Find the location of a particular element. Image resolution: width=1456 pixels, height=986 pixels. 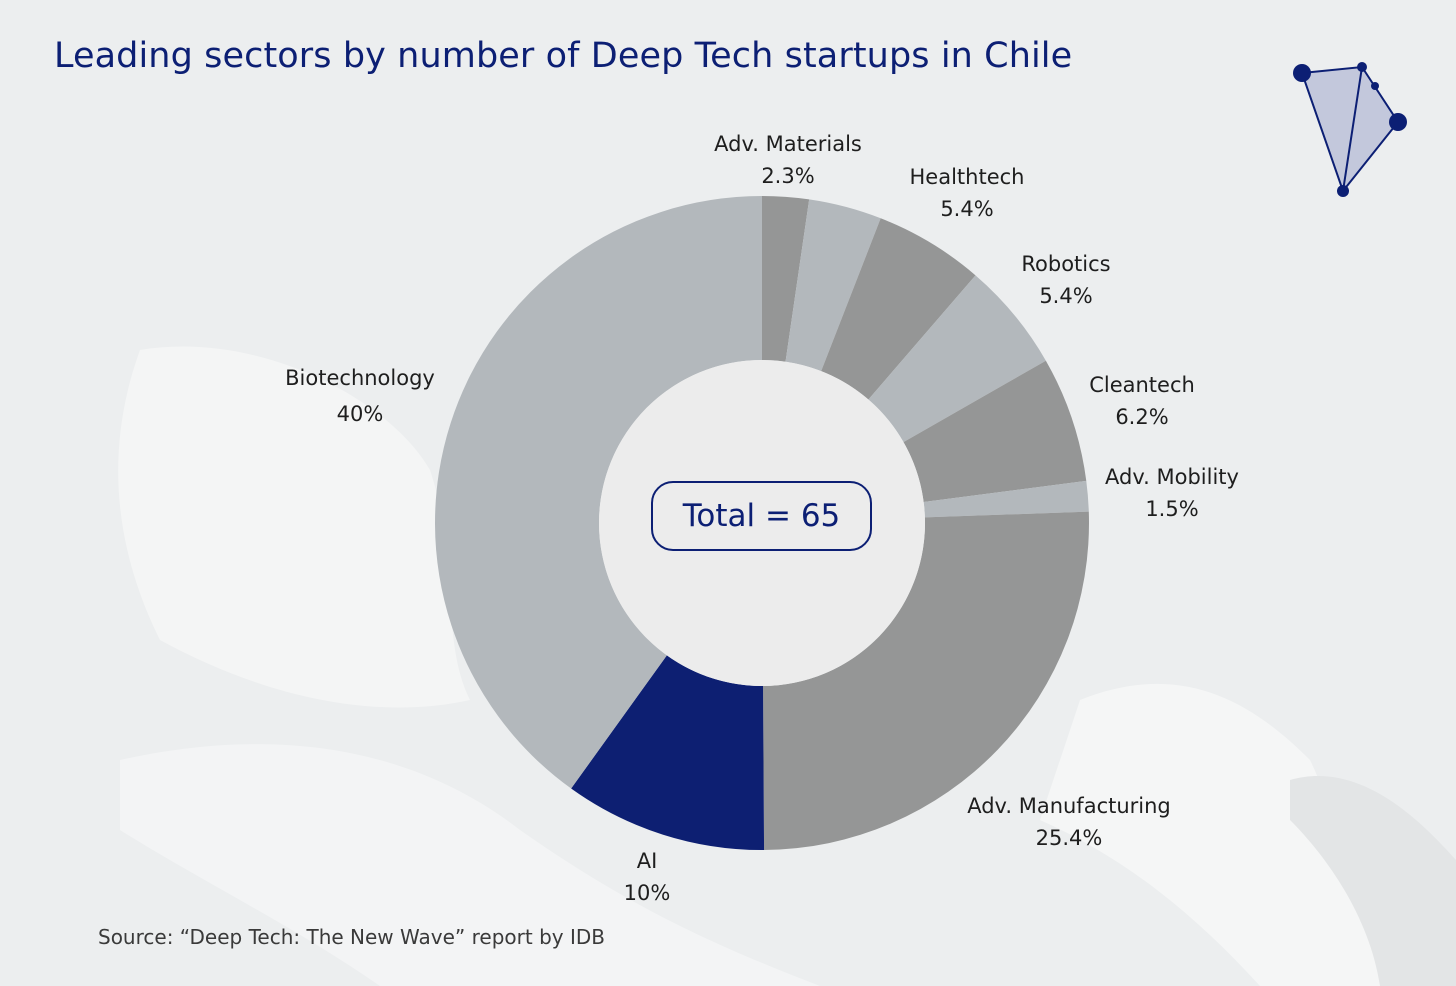

swirl-bottom is located at coordinates (470, 865).